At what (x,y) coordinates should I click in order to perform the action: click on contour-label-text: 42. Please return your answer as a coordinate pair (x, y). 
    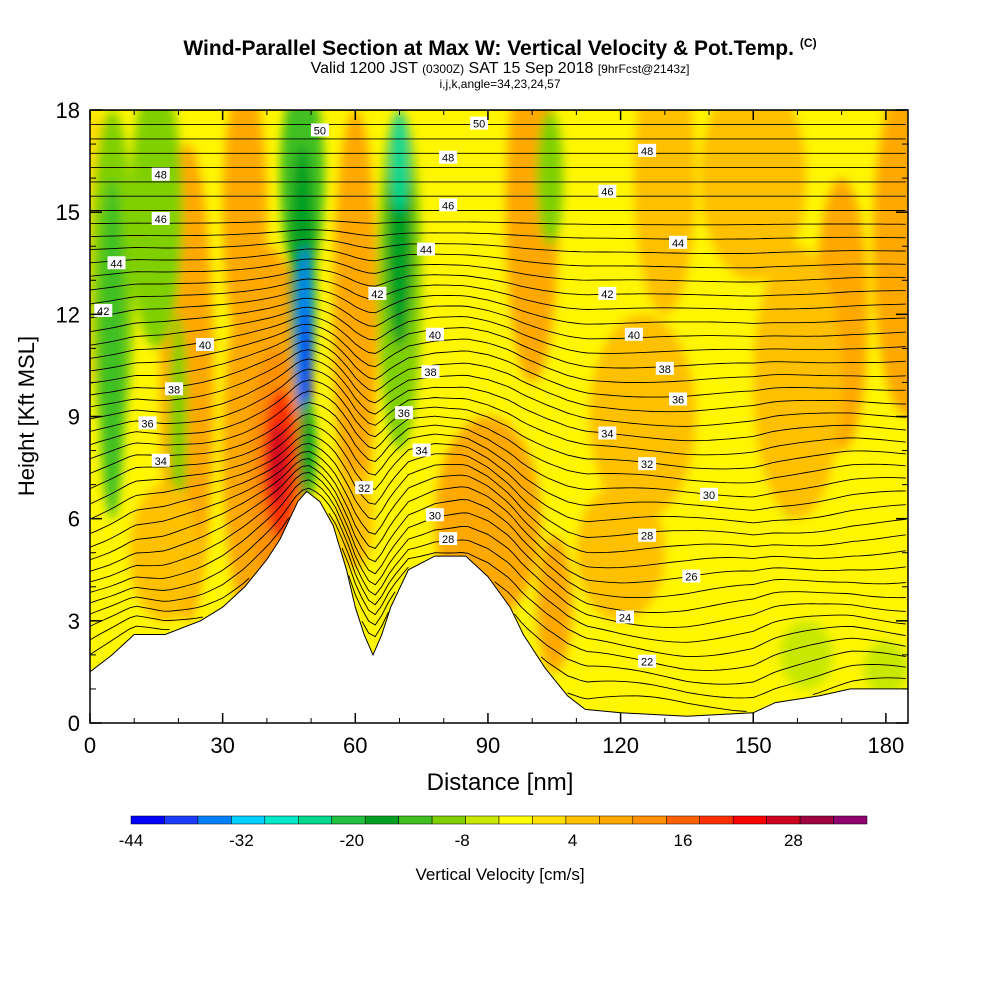
    Looking at the image, I should click on (377, 295).